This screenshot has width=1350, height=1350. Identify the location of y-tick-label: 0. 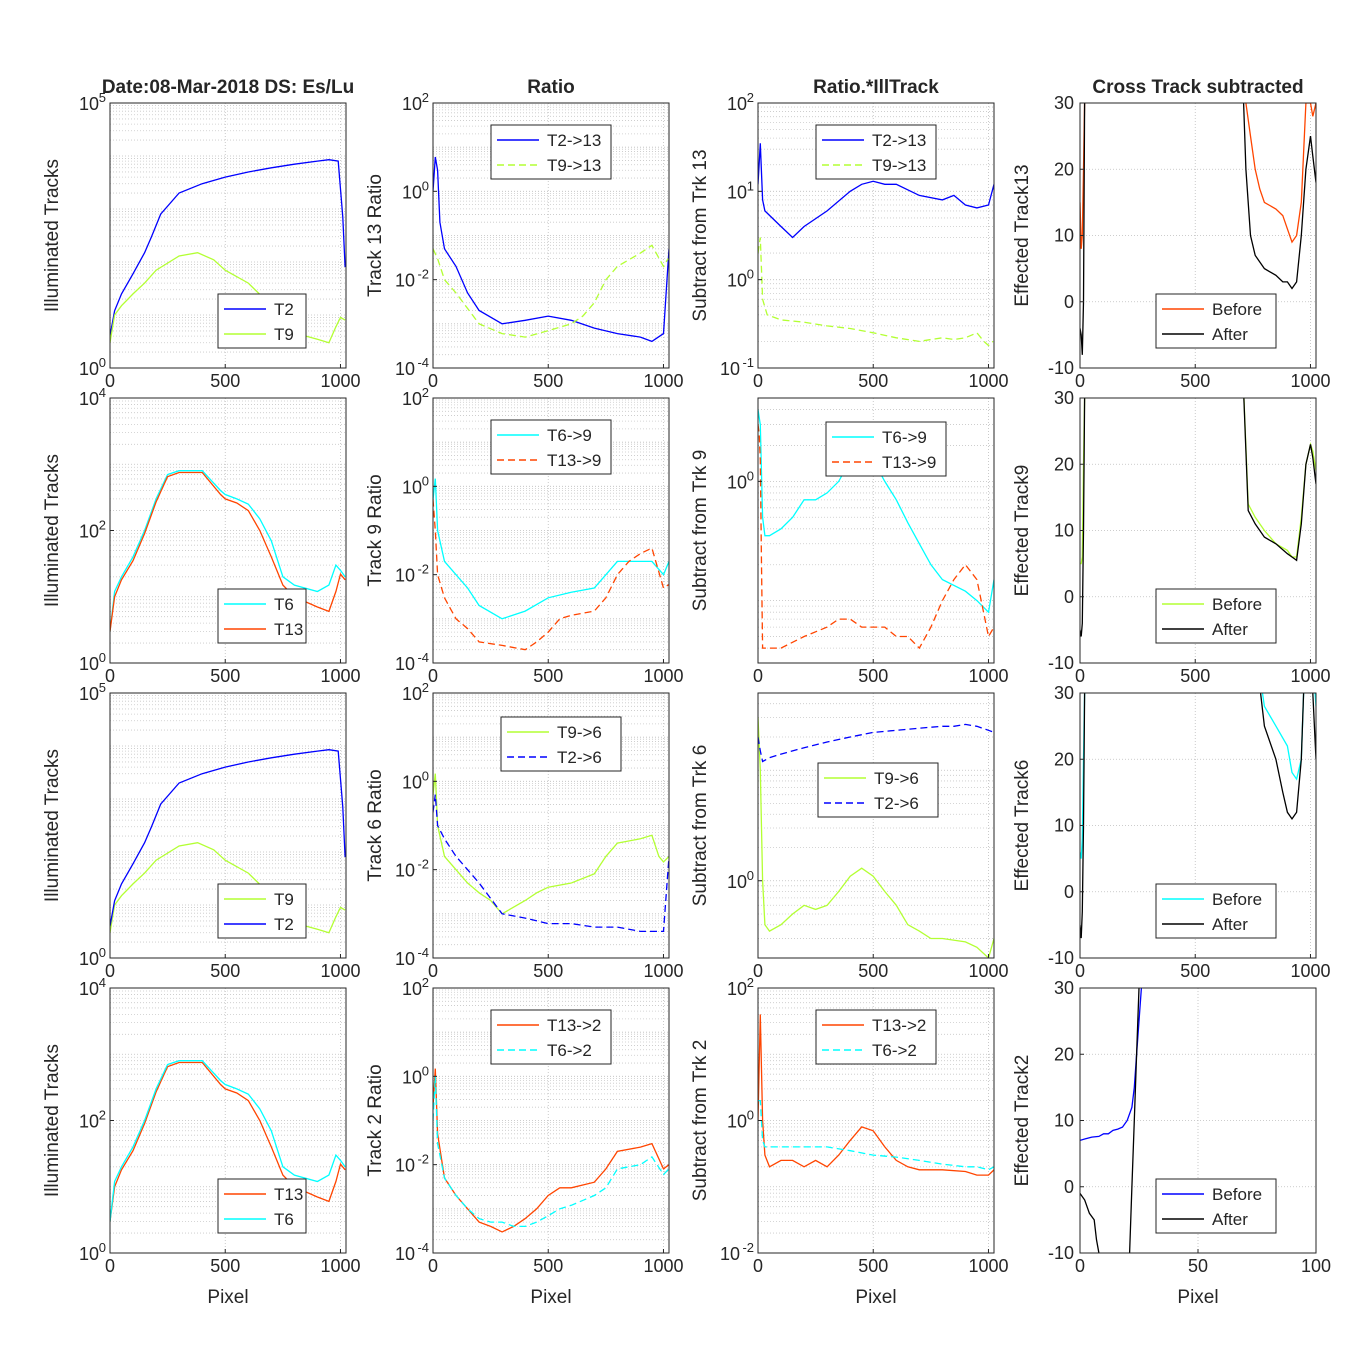
(1069, 597).